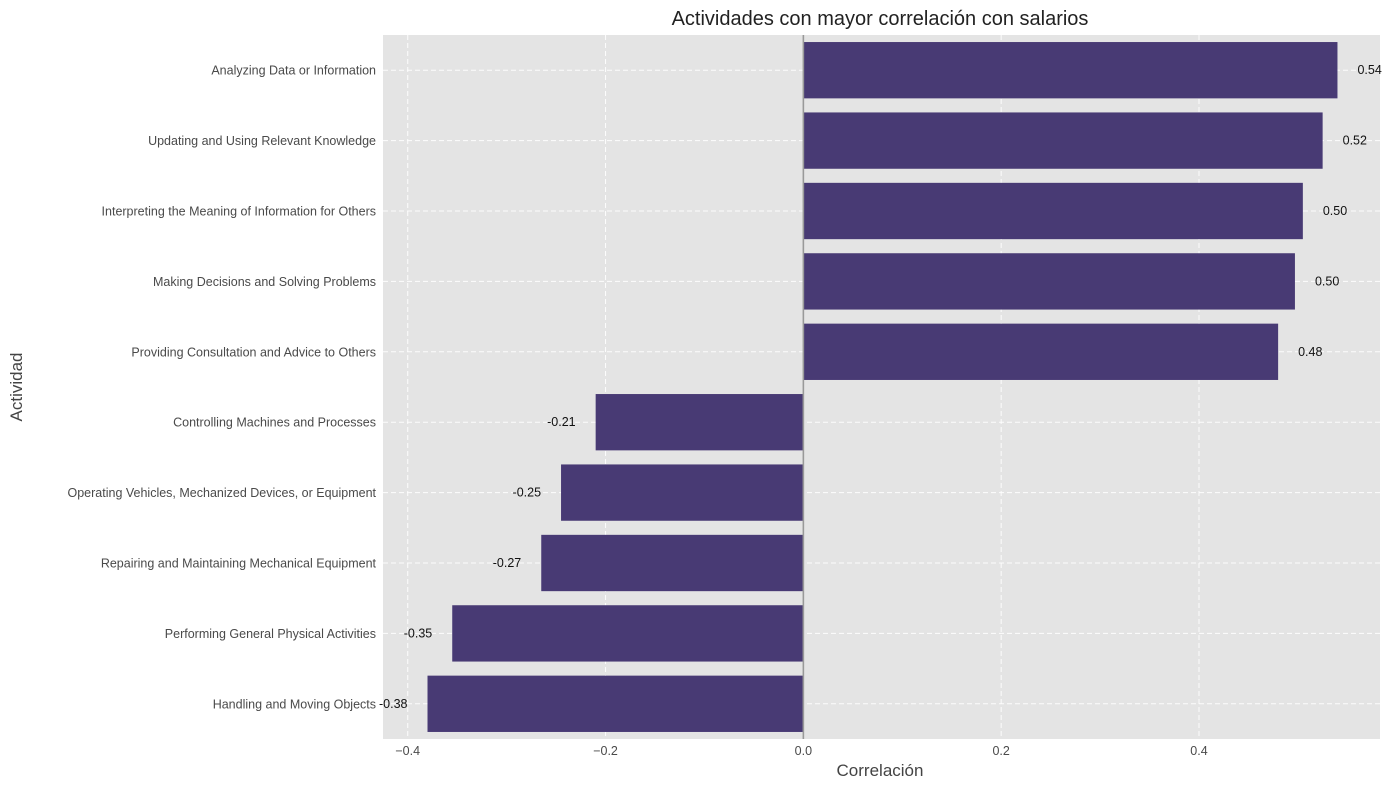  I want to click on y-axis-label: Actividad, so click(16, 387).